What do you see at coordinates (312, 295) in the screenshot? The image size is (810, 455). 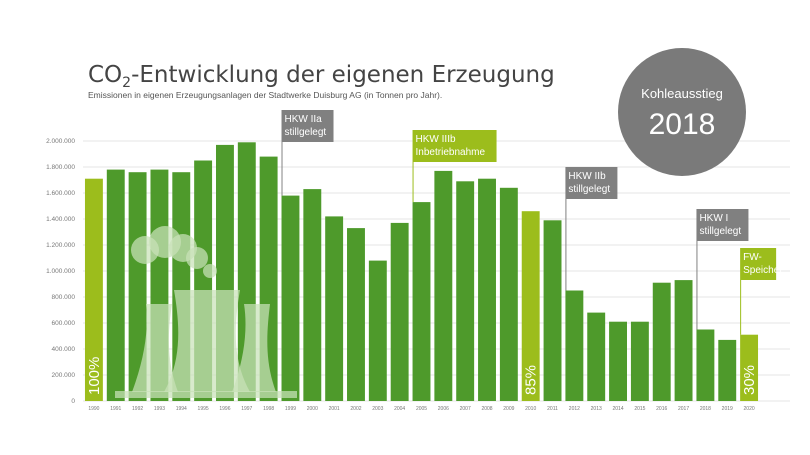 I see `bar-2000` at bounding box center [312, 295].